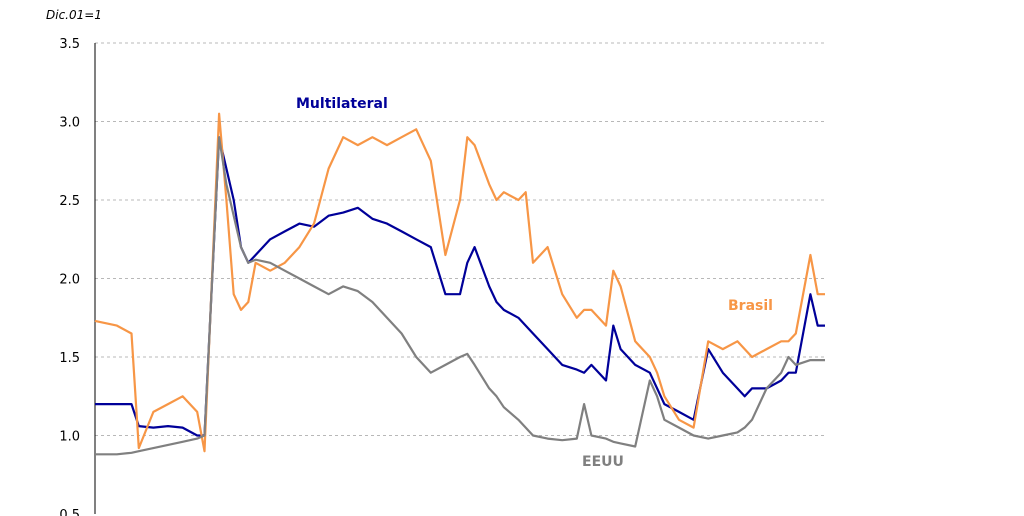 This screenshot has width=1024, height=516. Describe the element at coordinates (69, 44) in the screenshot. I see `y-tick-label: 3.5` at that location.